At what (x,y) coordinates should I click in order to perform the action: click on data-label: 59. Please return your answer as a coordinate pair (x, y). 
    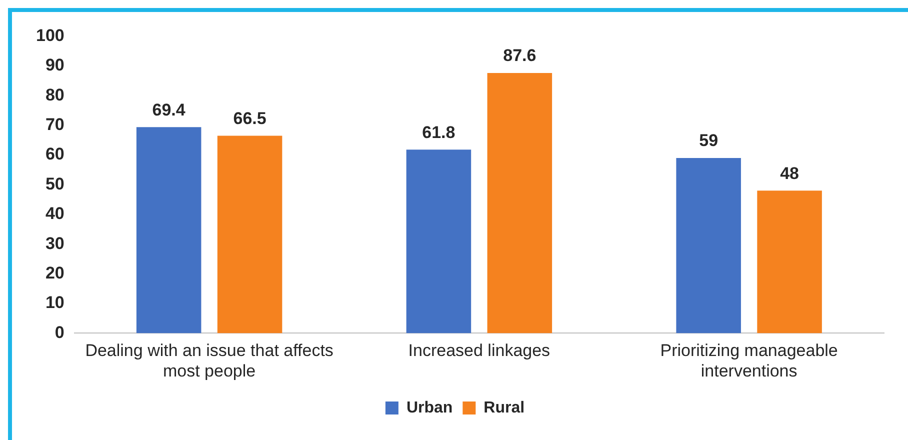
    Looking at the image, I should click on (708, 140).